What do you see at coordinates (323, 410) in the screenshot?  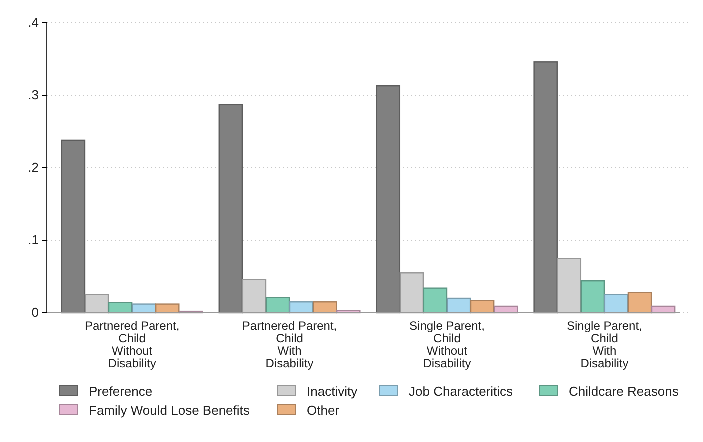 I see `legend-label: Other` at bounding box center [323, 410].